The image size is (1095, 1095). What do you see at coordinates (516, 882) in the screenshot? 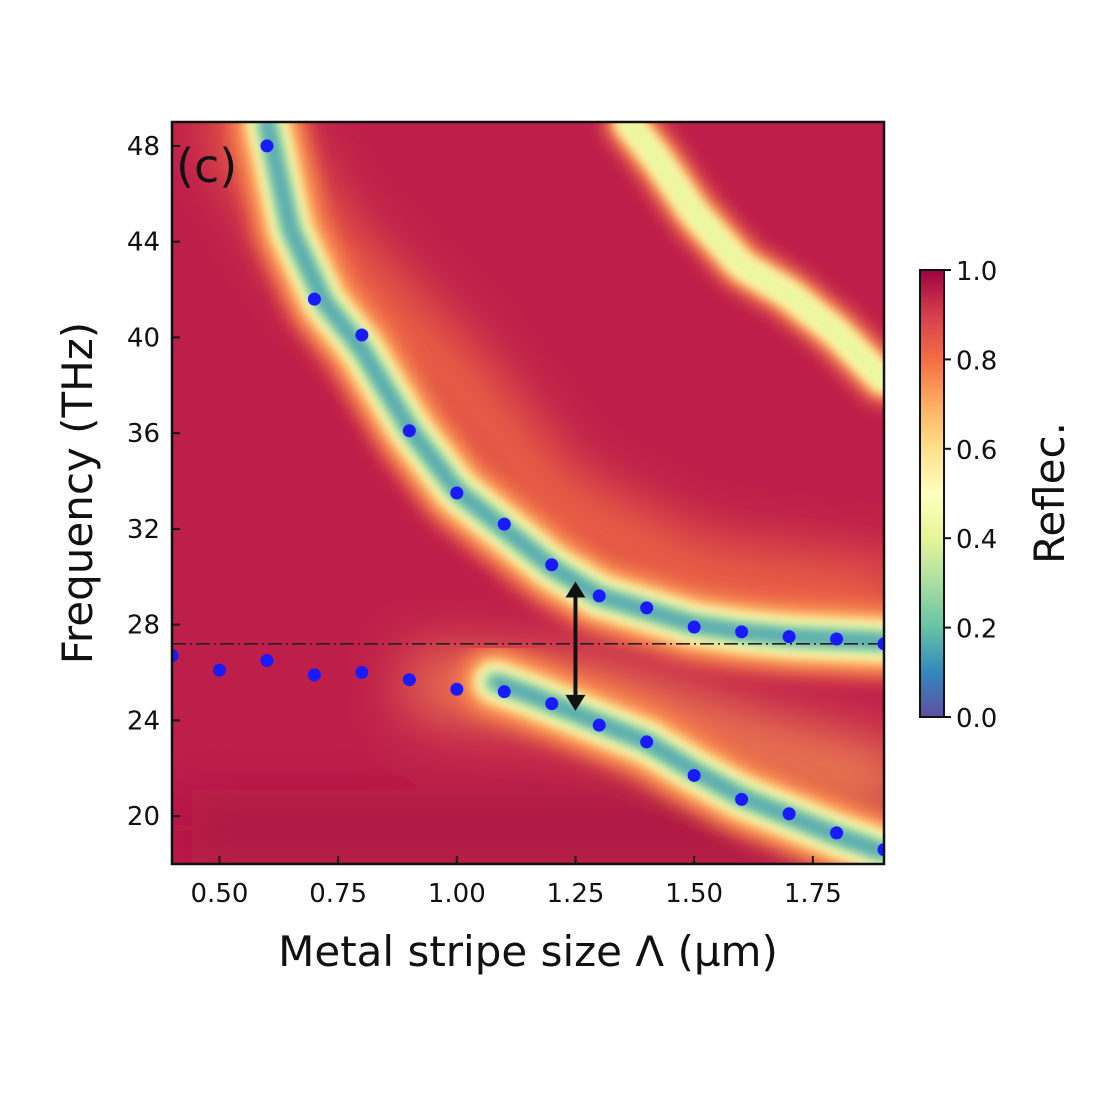
I see `x-axis: 0.50 0.75 1.00 1.25 1.50 1.75` at bounding box center [516, 882].